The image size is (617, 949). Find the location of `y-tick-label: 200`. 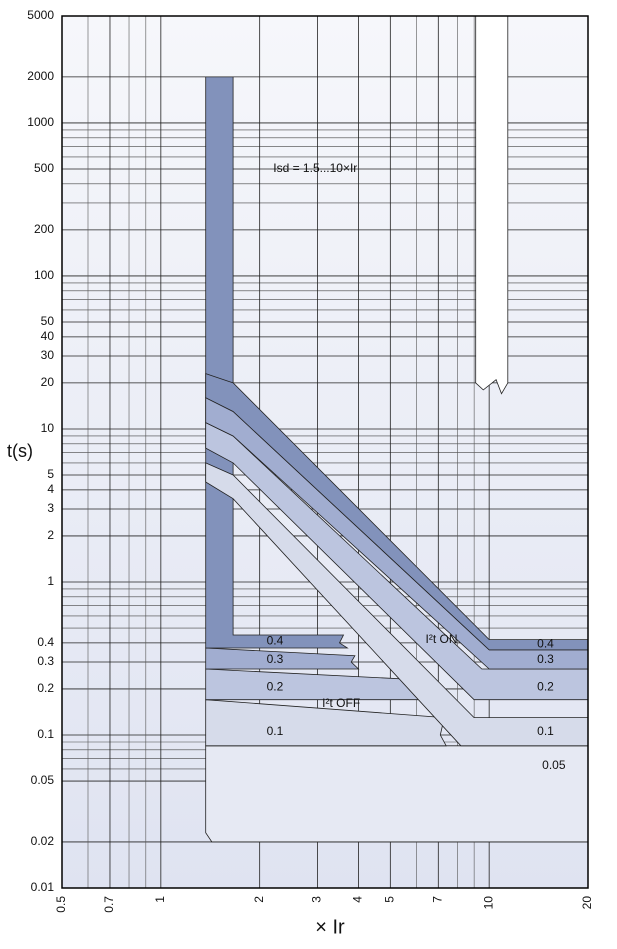

y-tick-label: 200 is located at coordinates (44, 229).